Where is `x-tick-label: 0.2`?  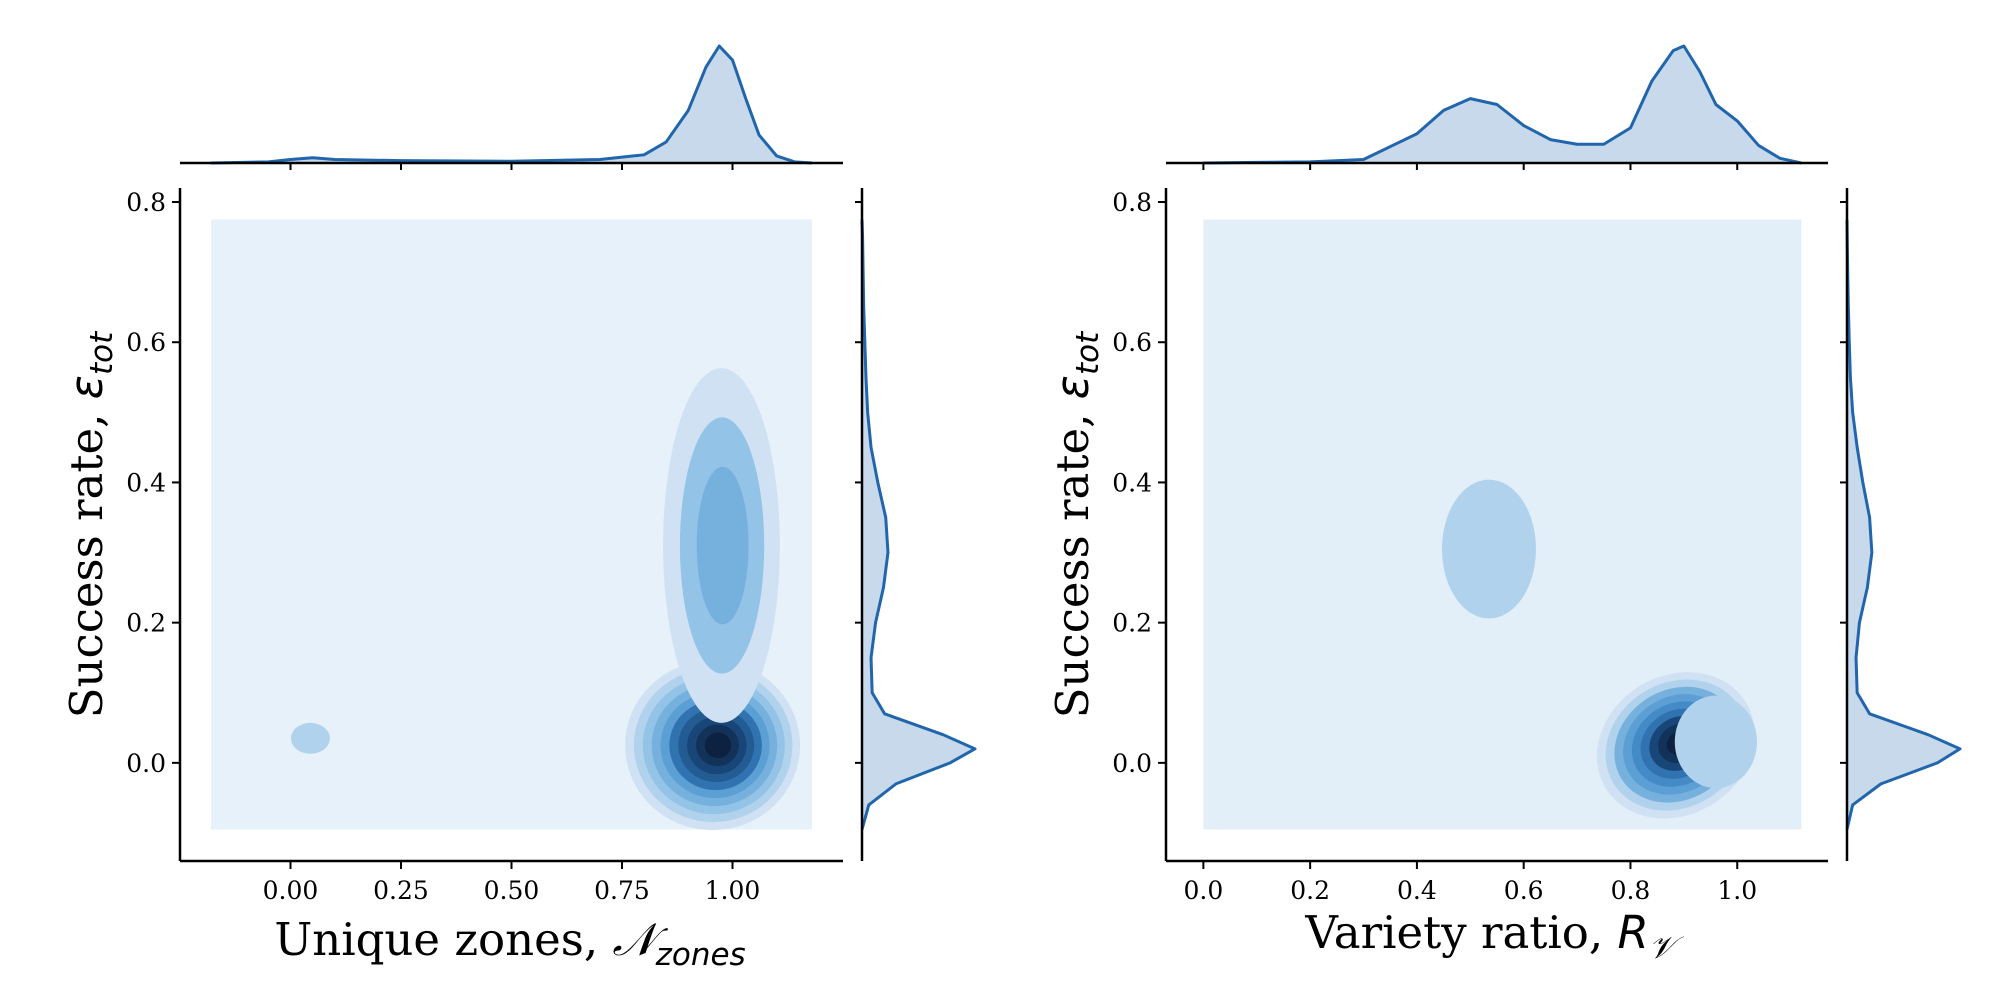 x-tick-label: 0.2 is located at coordinates (1310, 890).